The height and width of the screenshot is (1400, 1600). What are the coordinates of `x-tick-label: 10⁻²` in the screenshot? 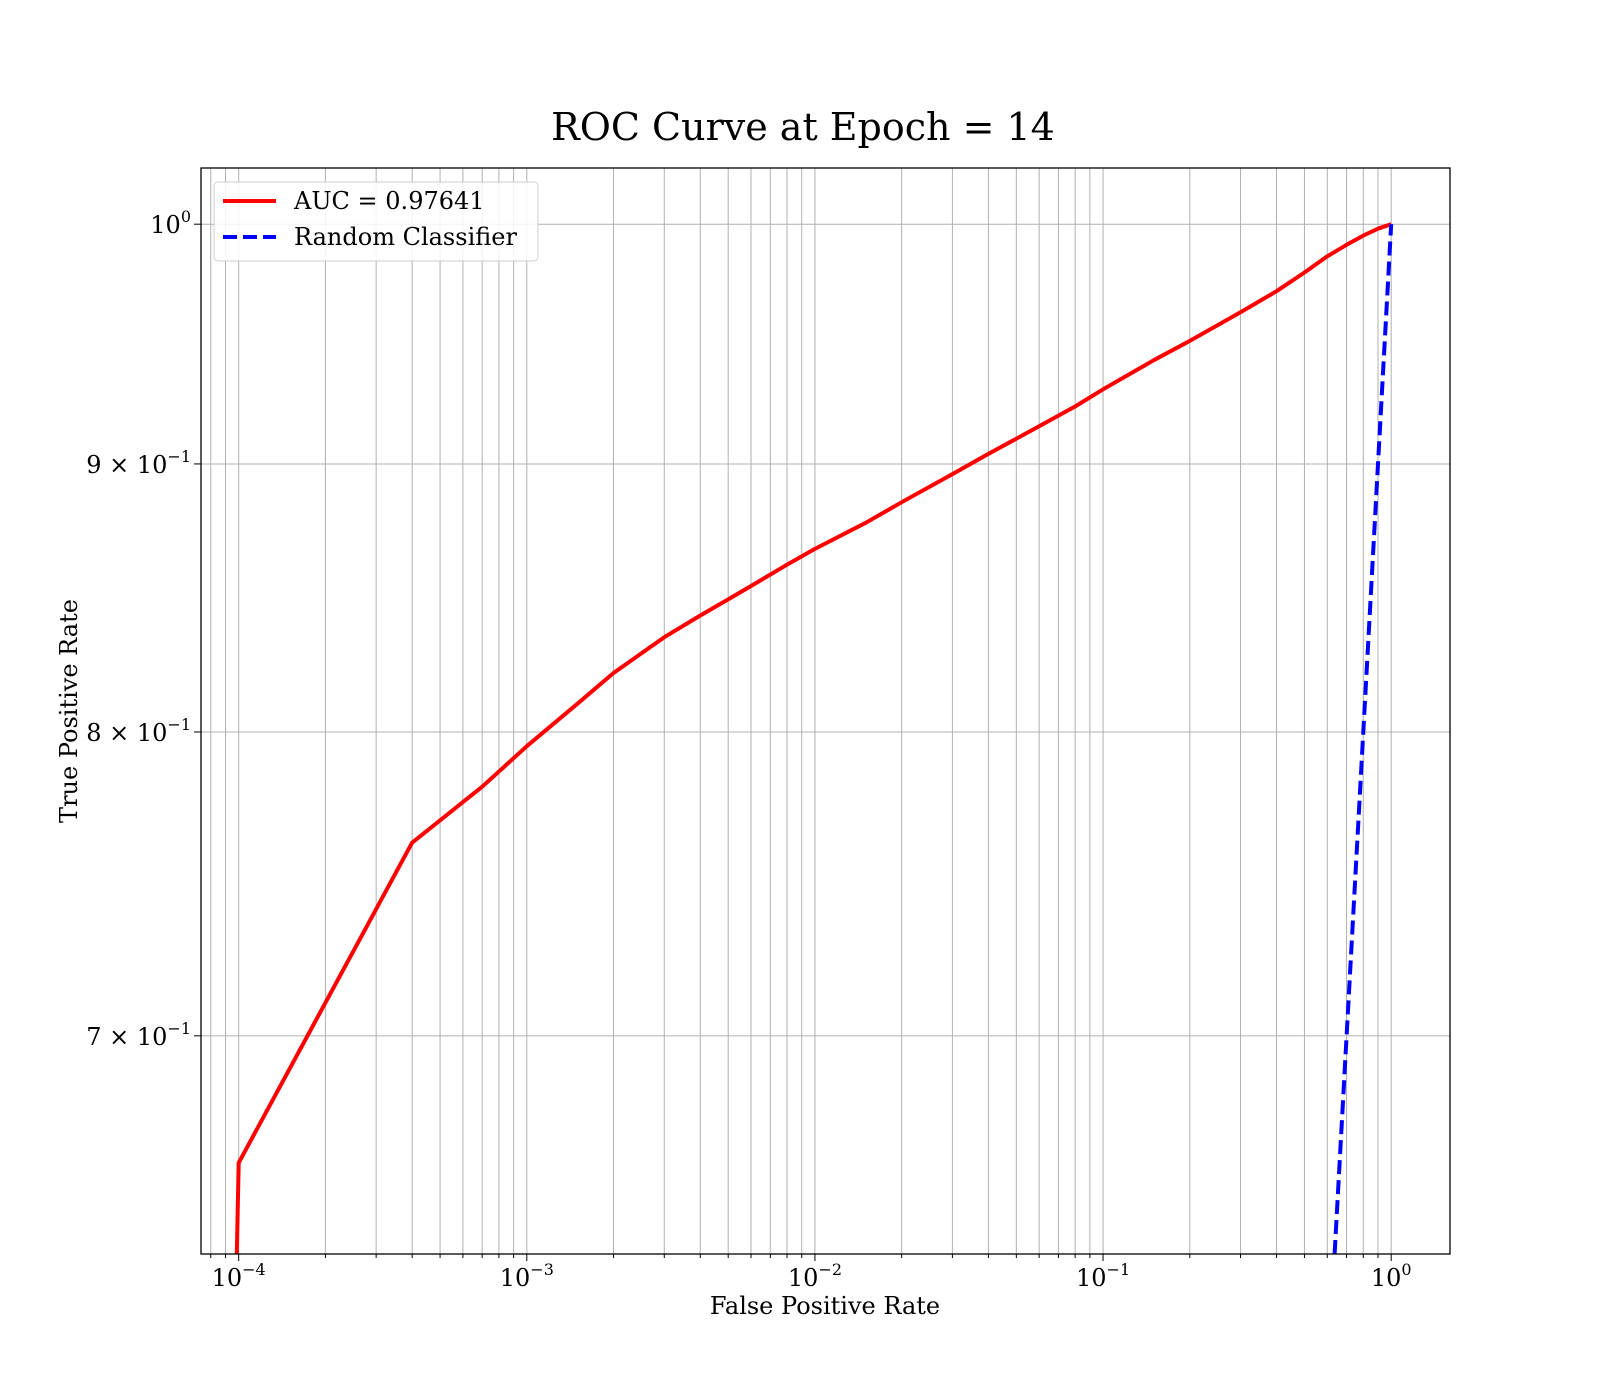 It's located at (815, 1276).